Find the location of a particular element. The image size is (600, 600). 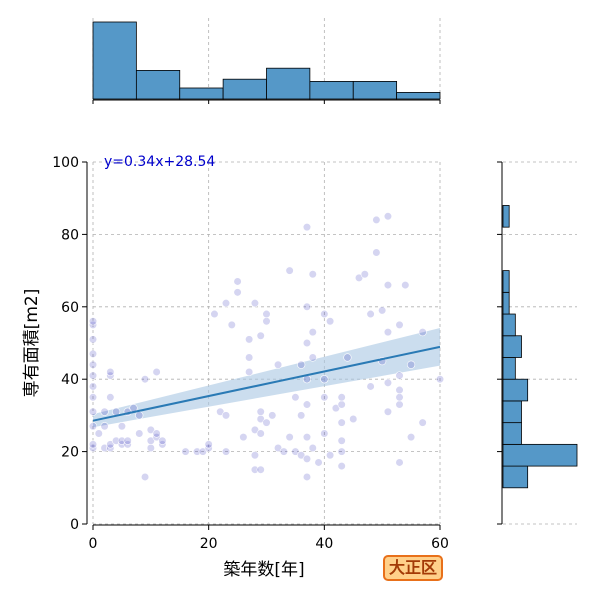

ward-badge: 大正区 is located at coordinates (413, 568).